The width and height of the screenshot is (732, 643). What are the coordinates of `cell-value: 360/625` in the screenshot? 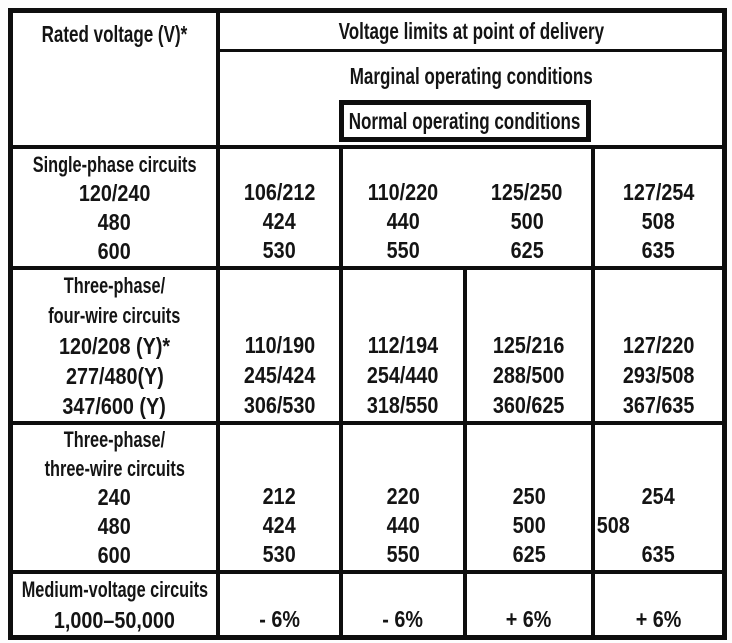 It's located at (529, 404).